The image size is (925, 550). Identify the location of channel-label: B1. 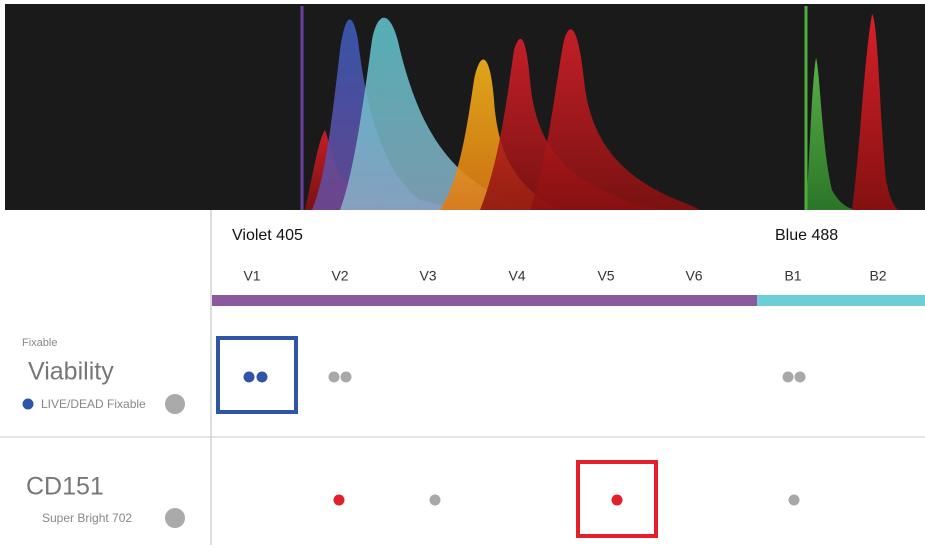
(792, 276).